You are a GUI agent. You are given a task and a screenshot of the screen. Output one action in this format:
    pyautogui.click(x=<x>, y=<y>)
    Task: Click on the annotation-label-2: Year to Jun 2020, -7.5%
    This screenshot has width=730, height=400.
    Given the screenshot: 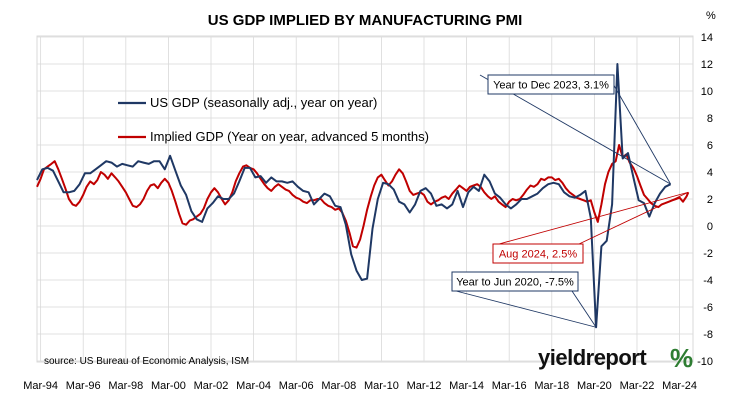 What is the action you would take?
    pyautogui.click(x=515, y=283)
    